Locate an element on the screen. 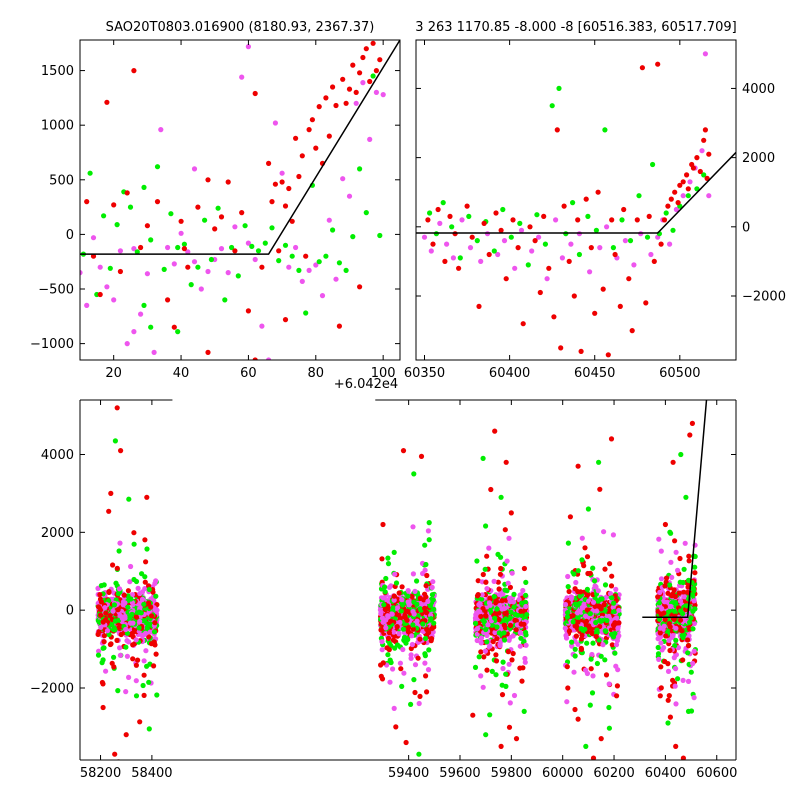  x-tick-label: 60350 is located at coordinates (424, 373).